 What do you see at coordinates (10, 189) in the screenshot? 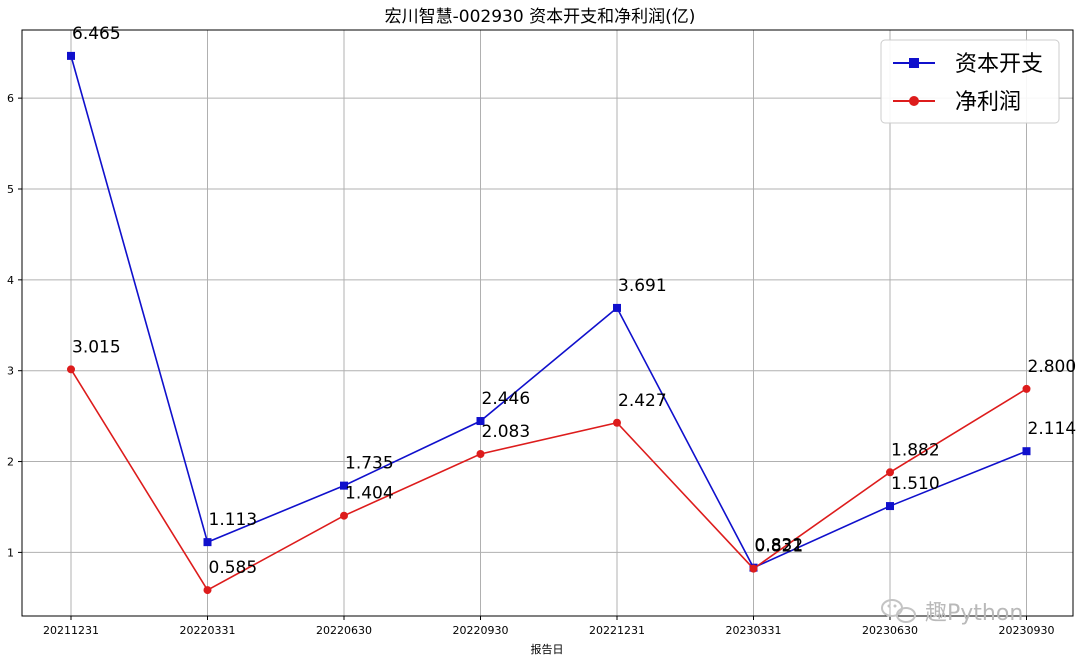
I see `y-tick-label: 5` at bounding box center [10, 189].